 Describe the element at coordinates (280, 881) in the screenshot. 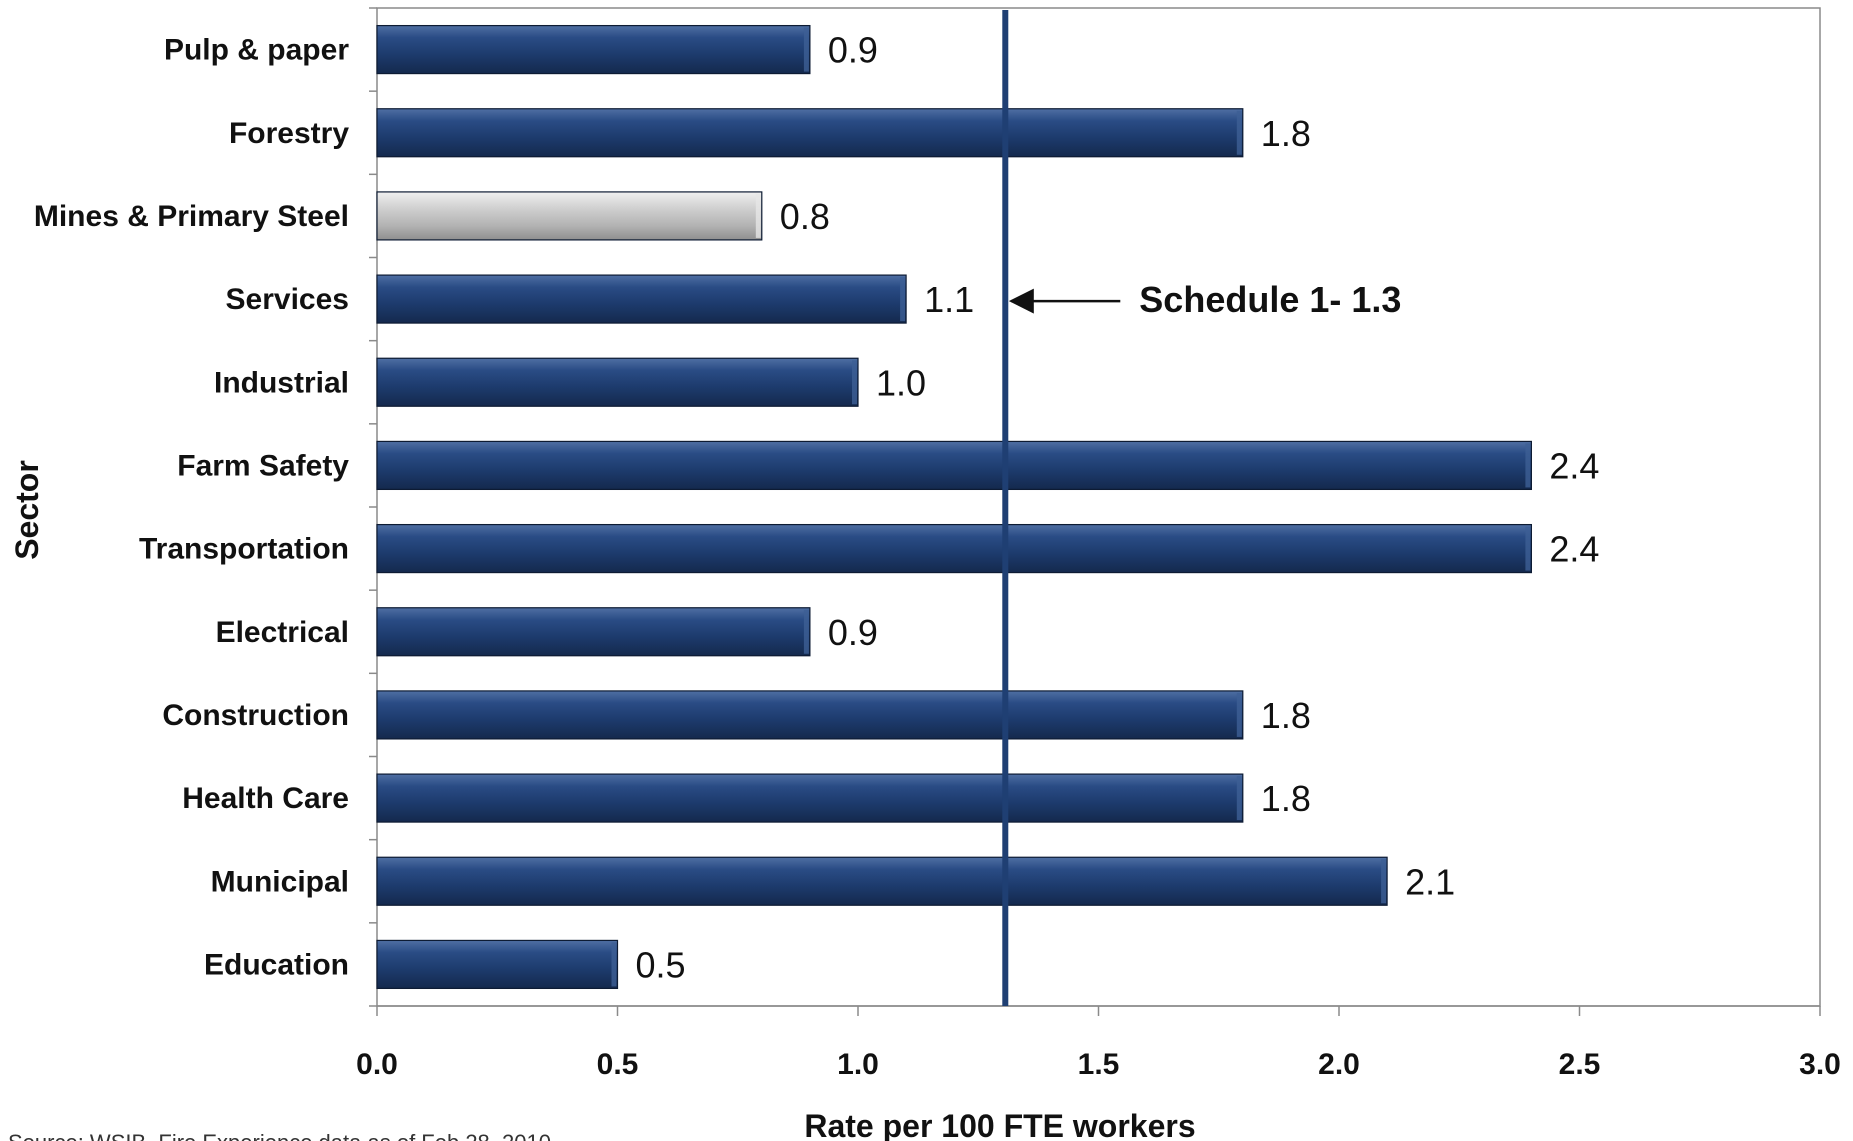

I see `category-label: Municipal` at that location.